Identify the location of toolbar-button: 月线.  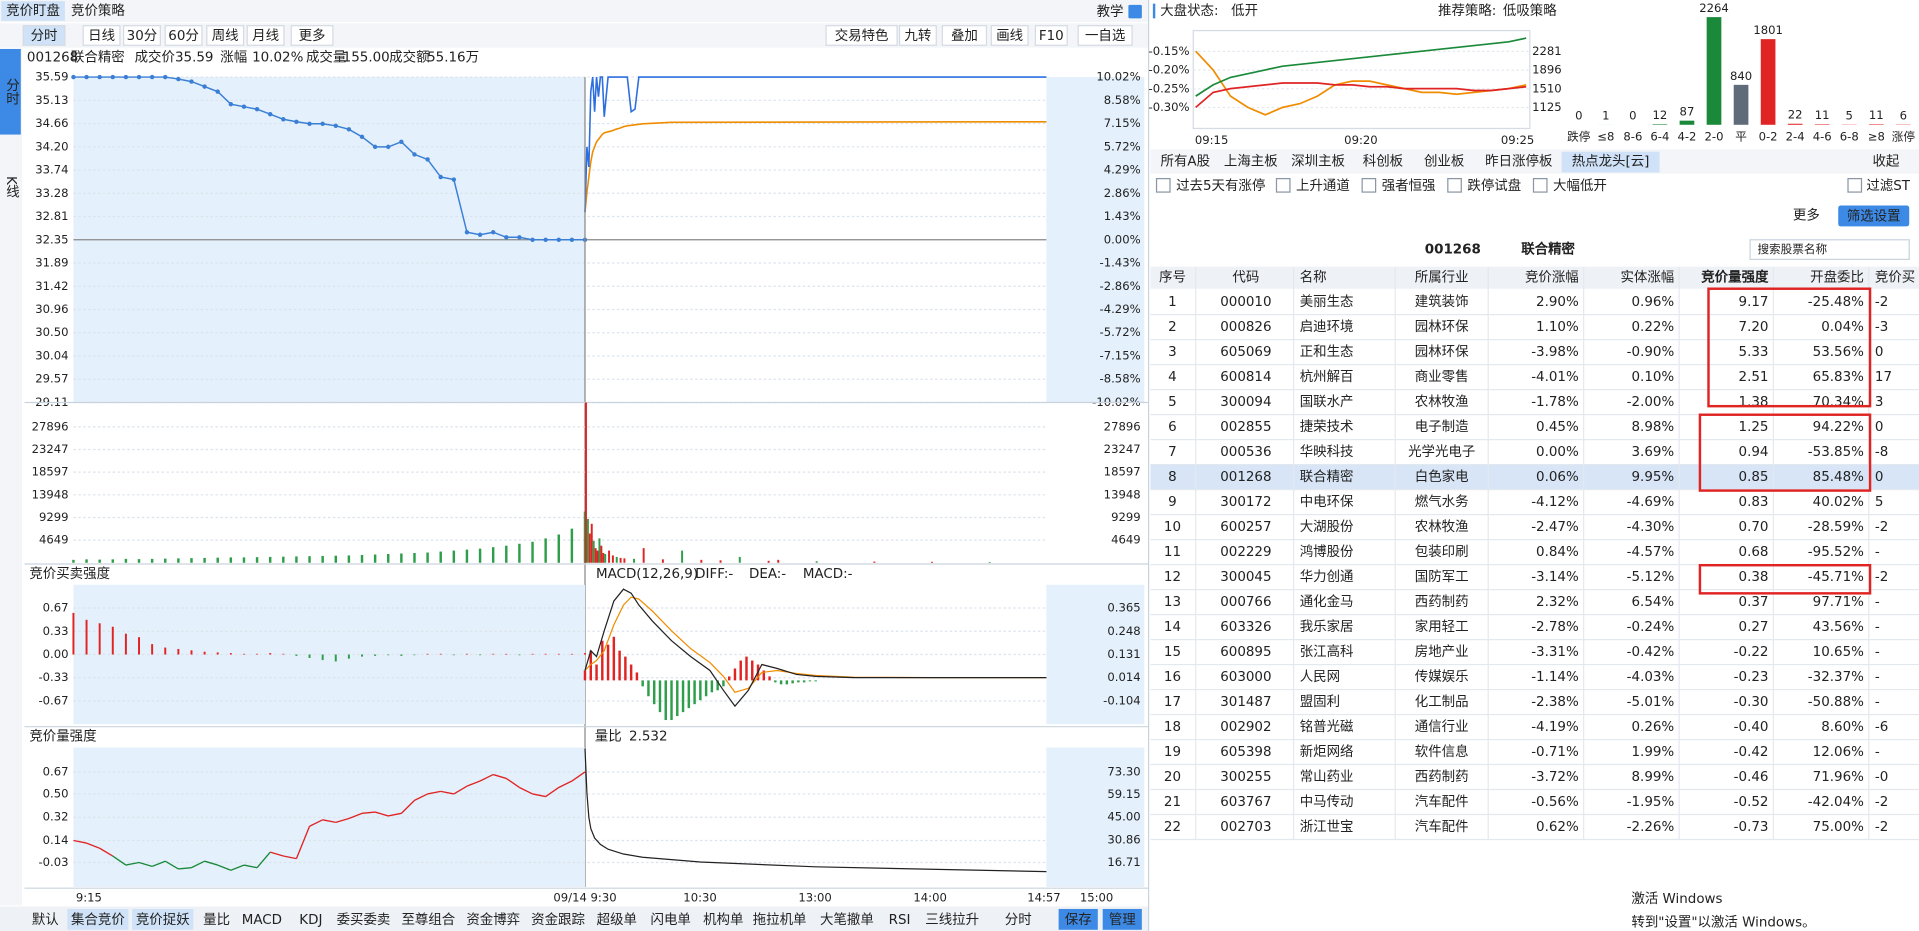
(265, 36).